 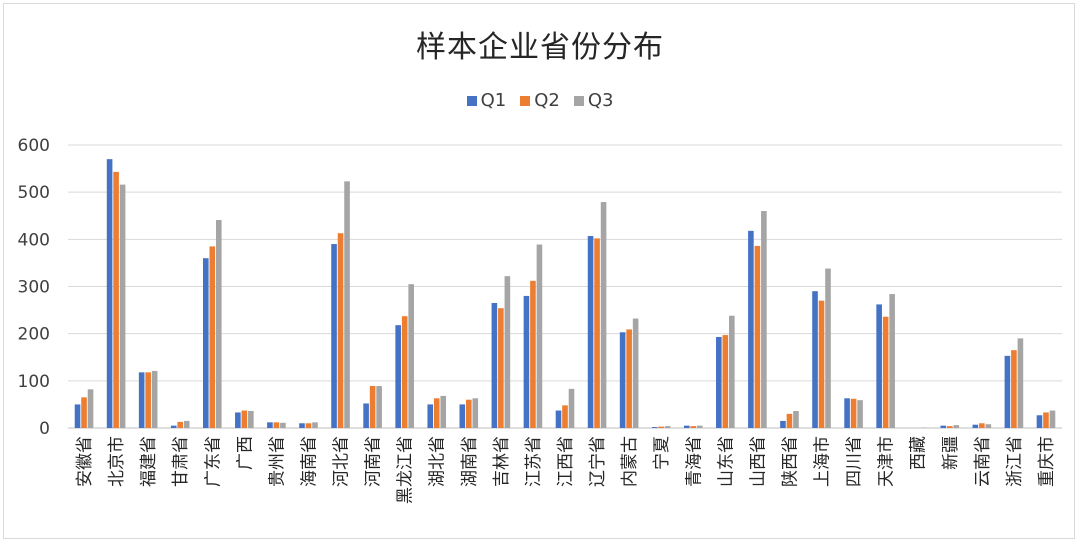 I want to click on legend-item-q1: Q1, so click(x=486, y=100).